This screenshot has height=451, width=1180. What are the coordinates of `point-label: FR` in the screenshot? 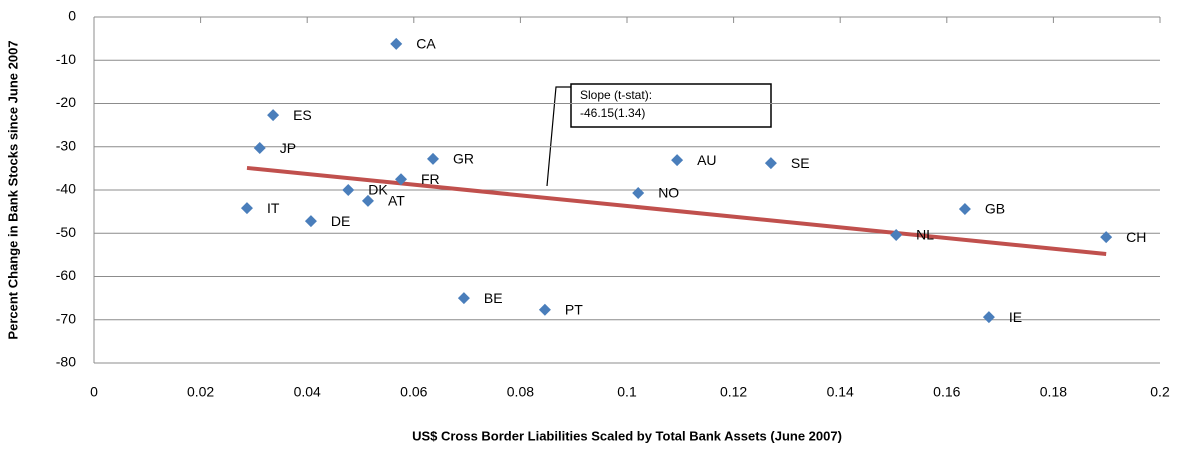 It's located at (430, 179).